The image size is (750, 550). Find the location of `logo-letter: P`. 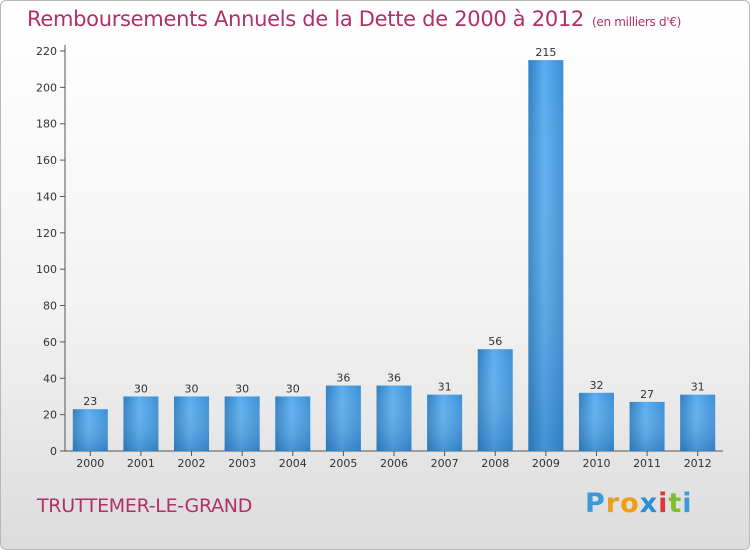

logo-letter: P is located at coordinates (595, 503).